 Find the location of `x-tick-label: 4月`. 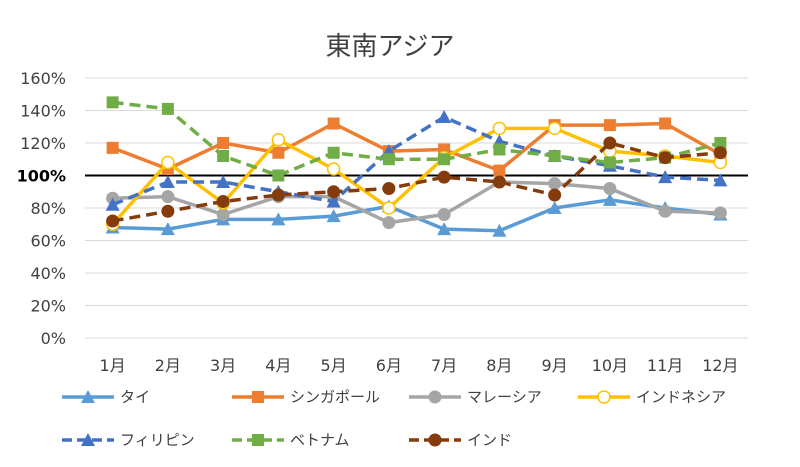

x-tick-label: 4月 is located at coordinates (278, 365).